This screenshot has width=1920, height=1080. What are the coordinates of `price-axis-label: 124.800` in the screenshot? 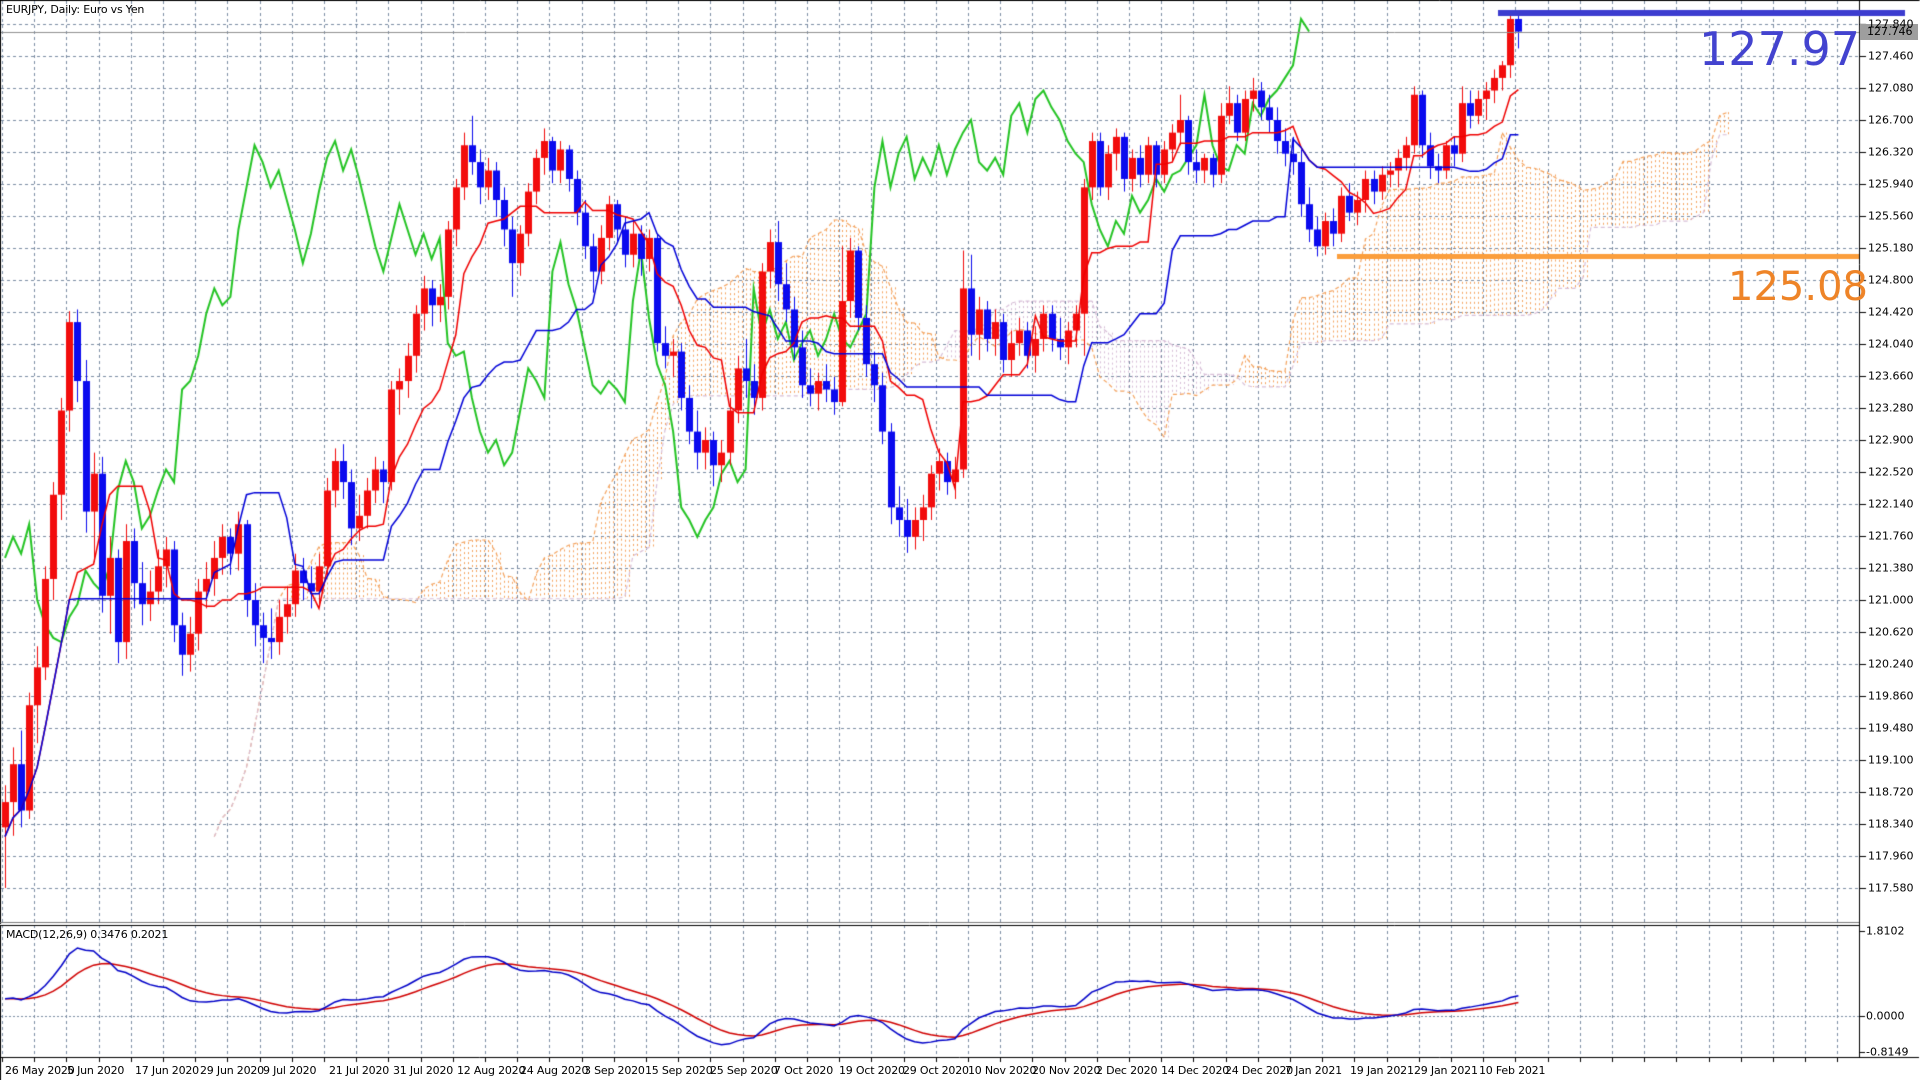 It's located at (1891, 280).